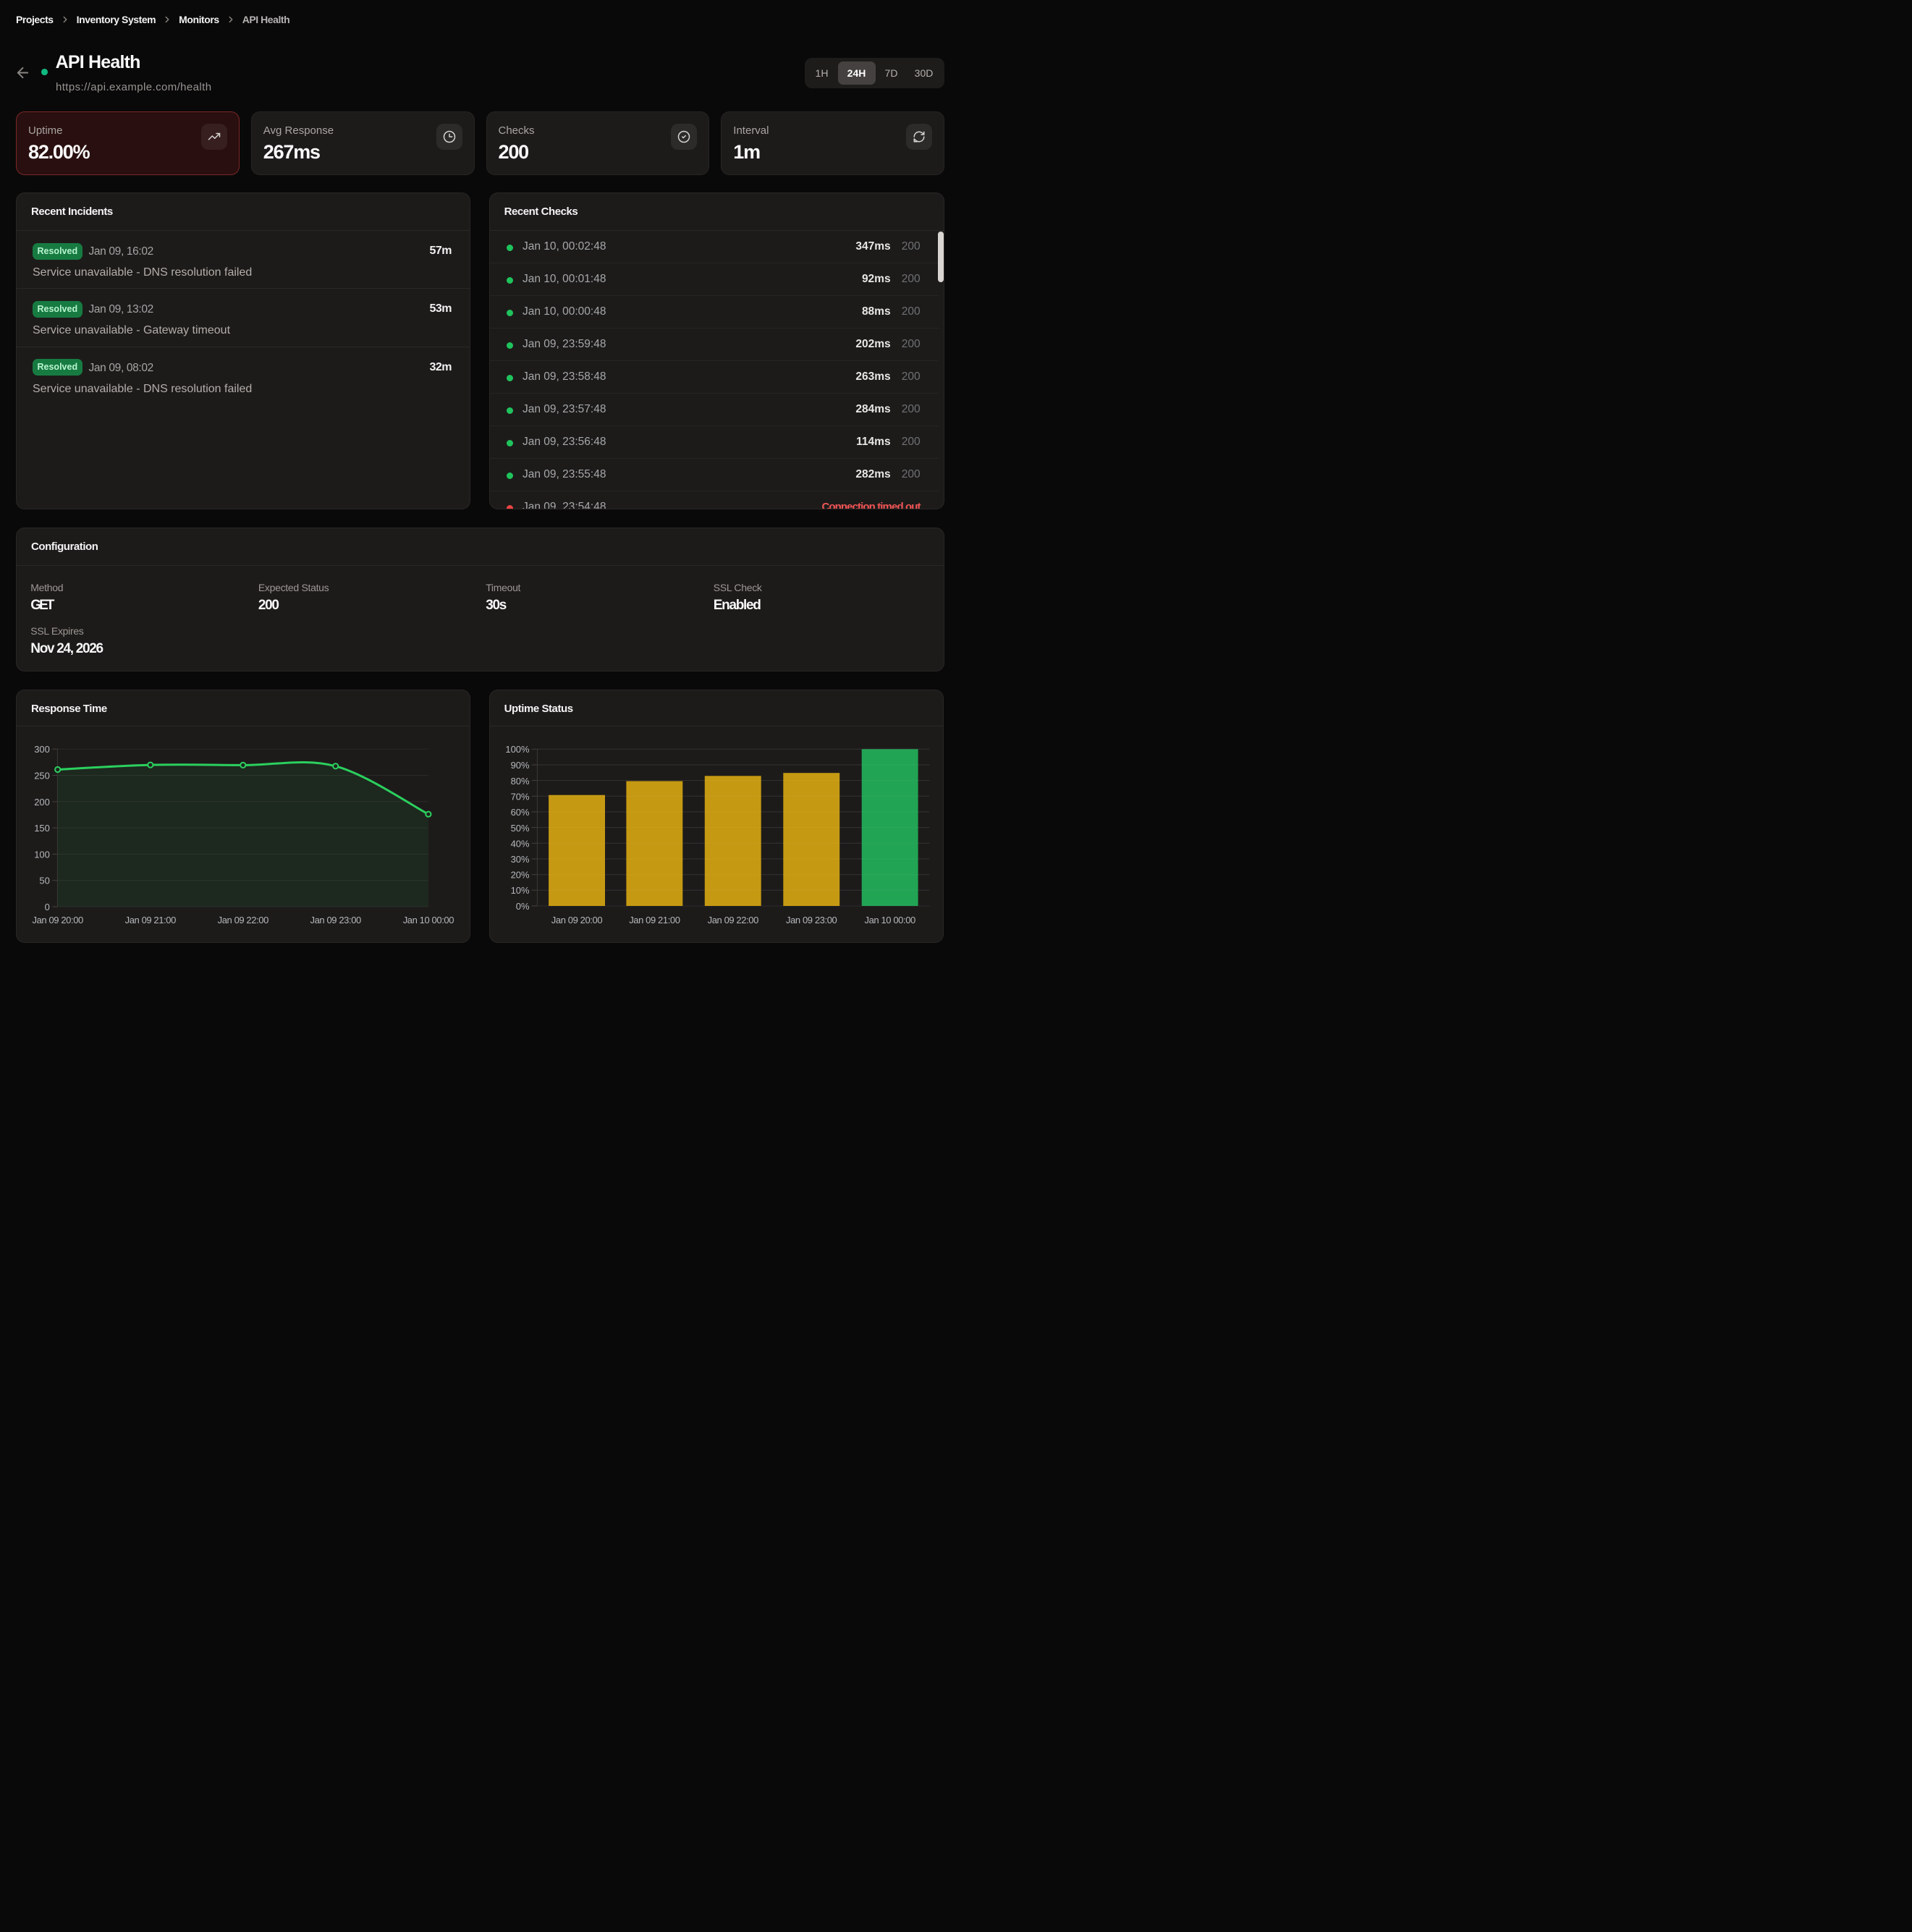 Image resolution: width=1912 pixels, height=1932 pixels. I want to click on svg-text: 50%, so click(519, 828).